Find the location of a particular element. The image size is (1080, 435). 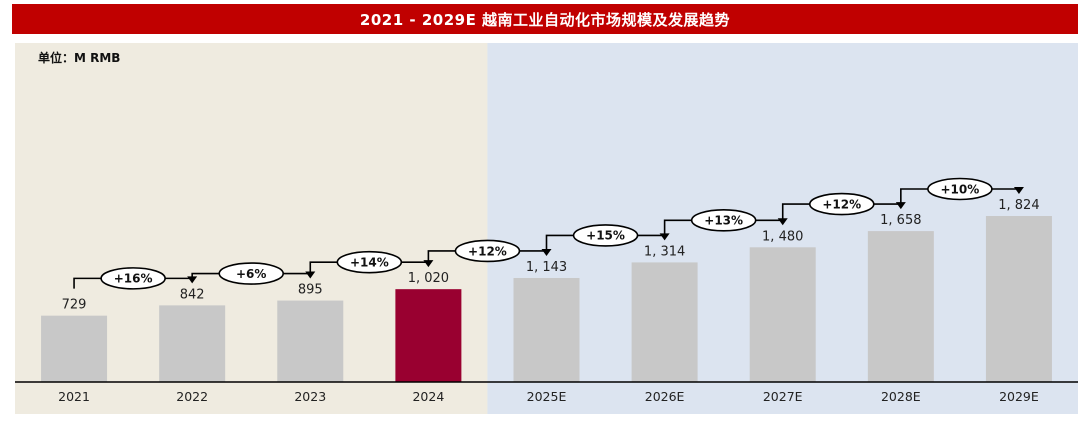

bar-2021 is located at coordinates (74, 348).